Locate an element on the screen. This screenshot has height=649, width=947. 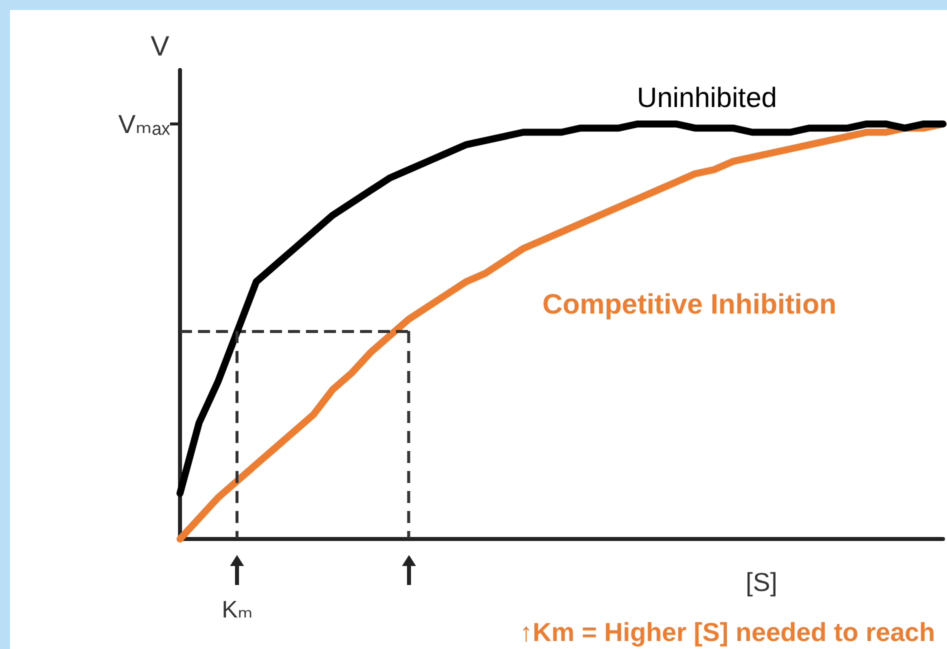
y-axis-title: V is located at coordinates (160, 46).